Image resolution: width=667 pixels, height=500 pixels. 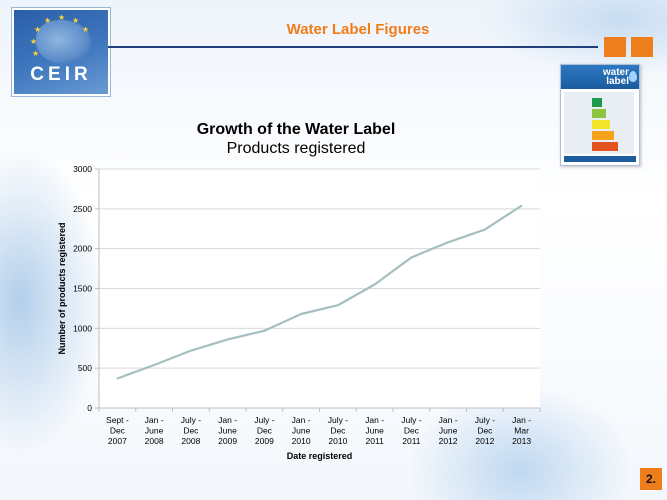 What do you see at coordinates (338, 430) in the screenshot?
I see `x-tick-label: July -Dec 2010` at bounding box center [338, 430].